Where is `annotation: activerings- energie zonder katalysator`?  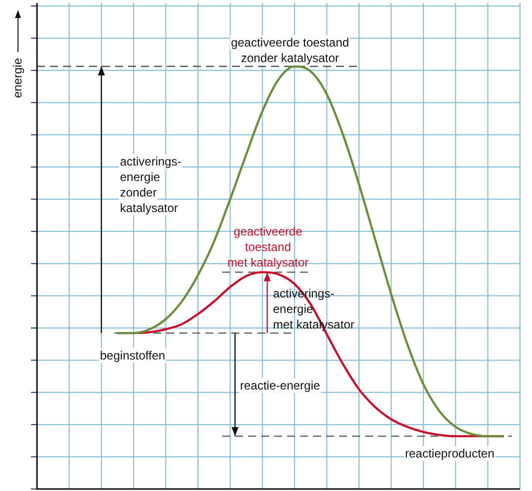 annotation: activerings- energie zonder katalysator is located at coordinates (151, 184).